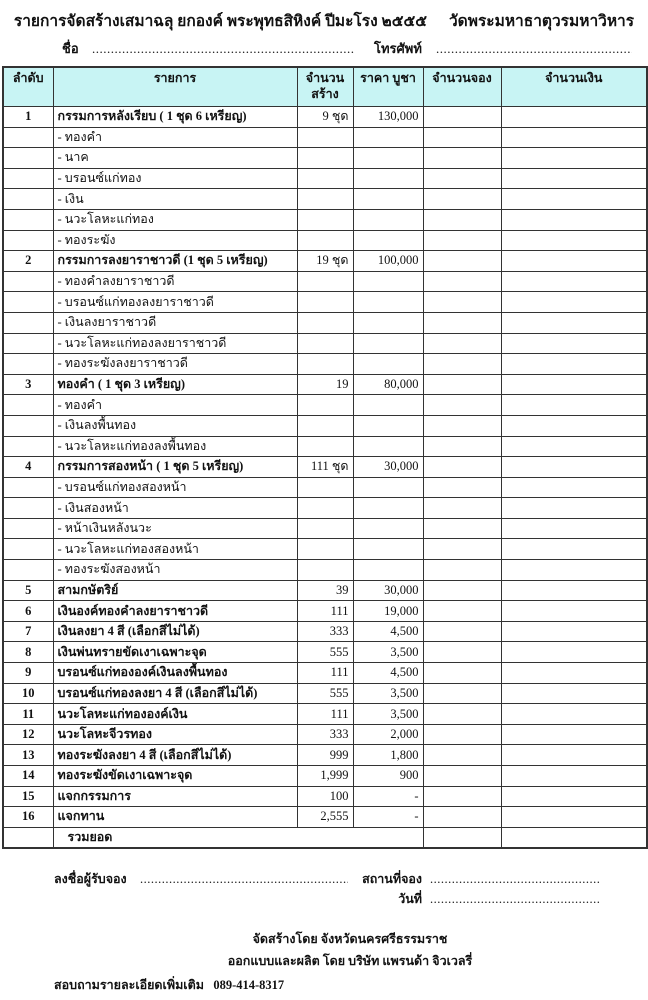  Describe the element at coordinates (574, 837) in the screenshot. I see `total-amount-cell` at that location.